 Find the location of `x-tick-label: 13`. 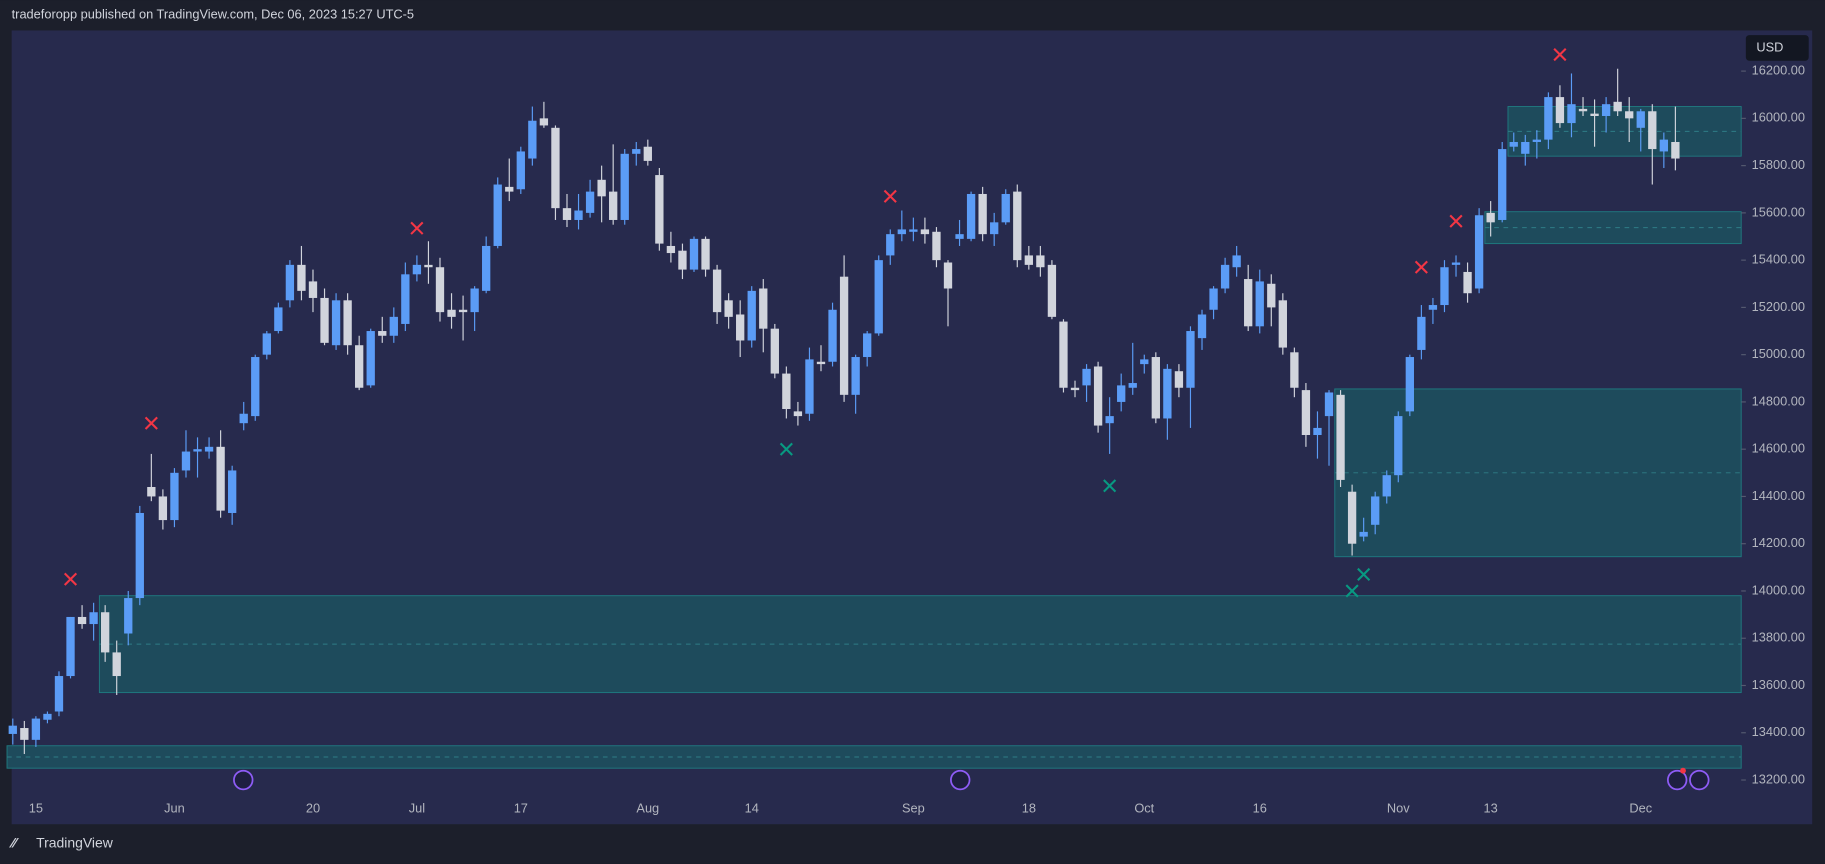

x-tick-label: 13 is located at coordinates (1491, 807).